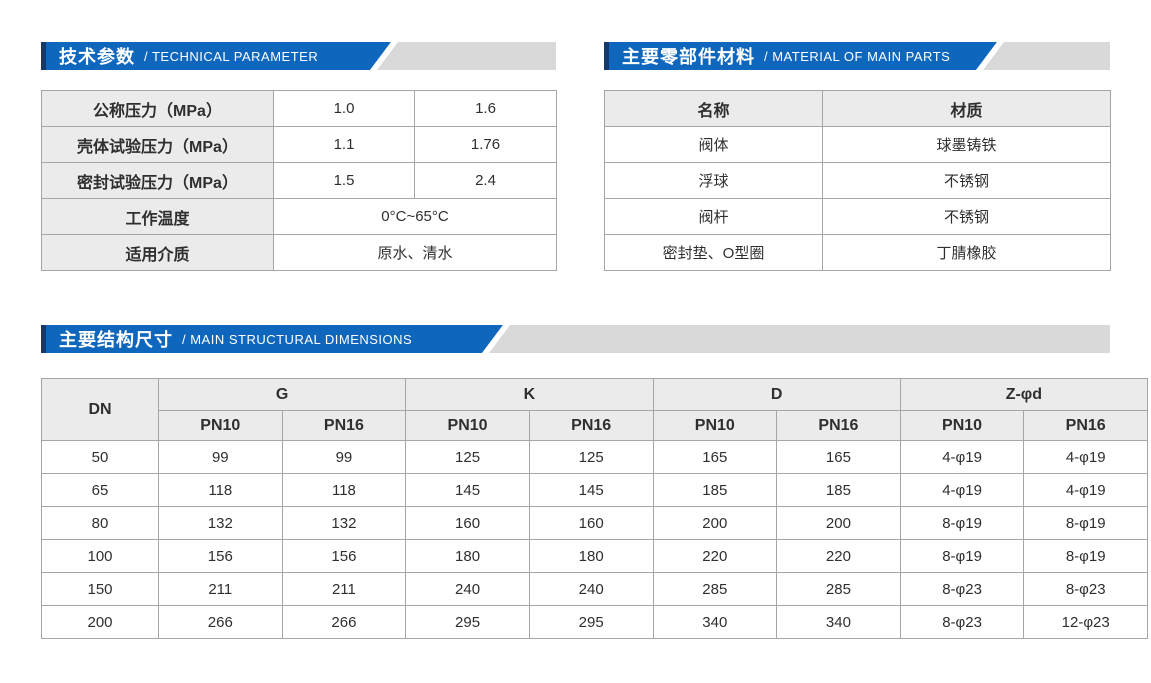 The width and height of the screenshot is (1151, 683). What do you see at coordinates (713, 108) in the screenshot?
I see `column-header-name: 名称` at bounding box center [713, 108].